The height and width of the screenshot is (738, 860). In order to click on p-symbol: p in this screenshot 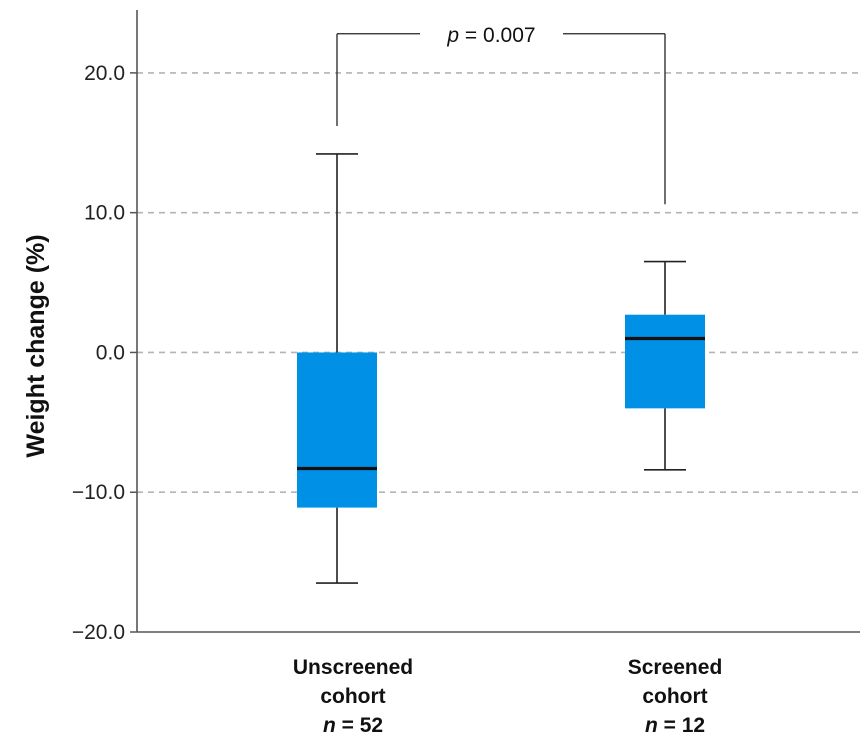, I will do `click(452, 35)`.